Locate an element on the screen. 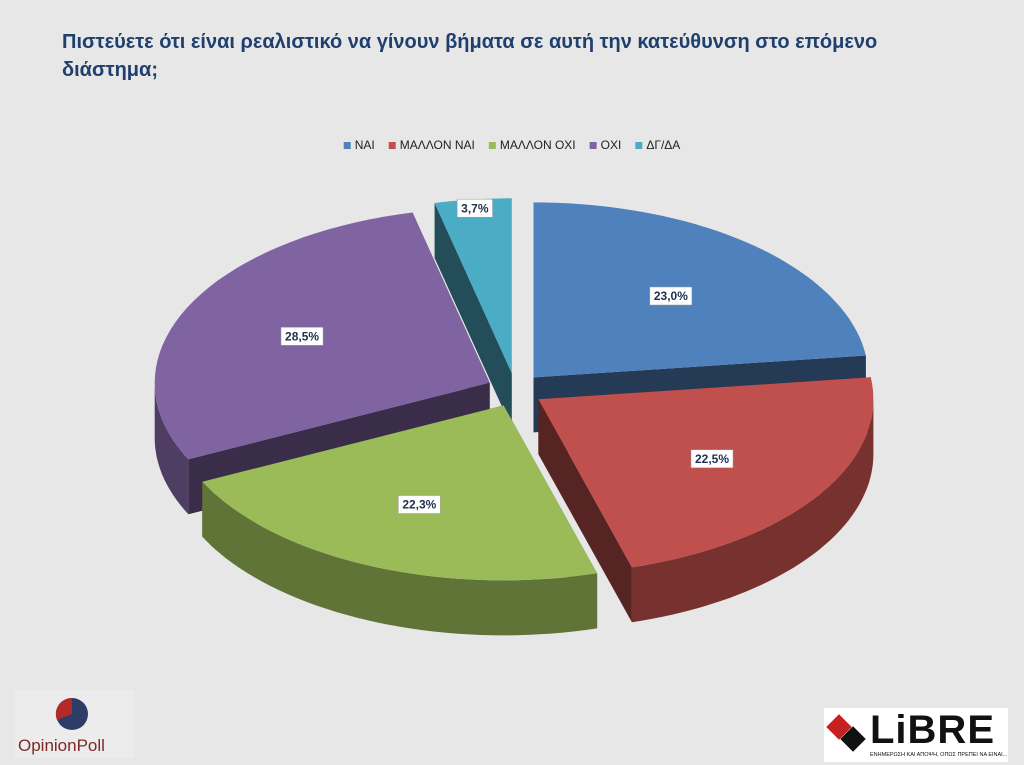 This screenshot has width=1024, height=765. data-label: 22,3% is located at coordinates (419, 505).